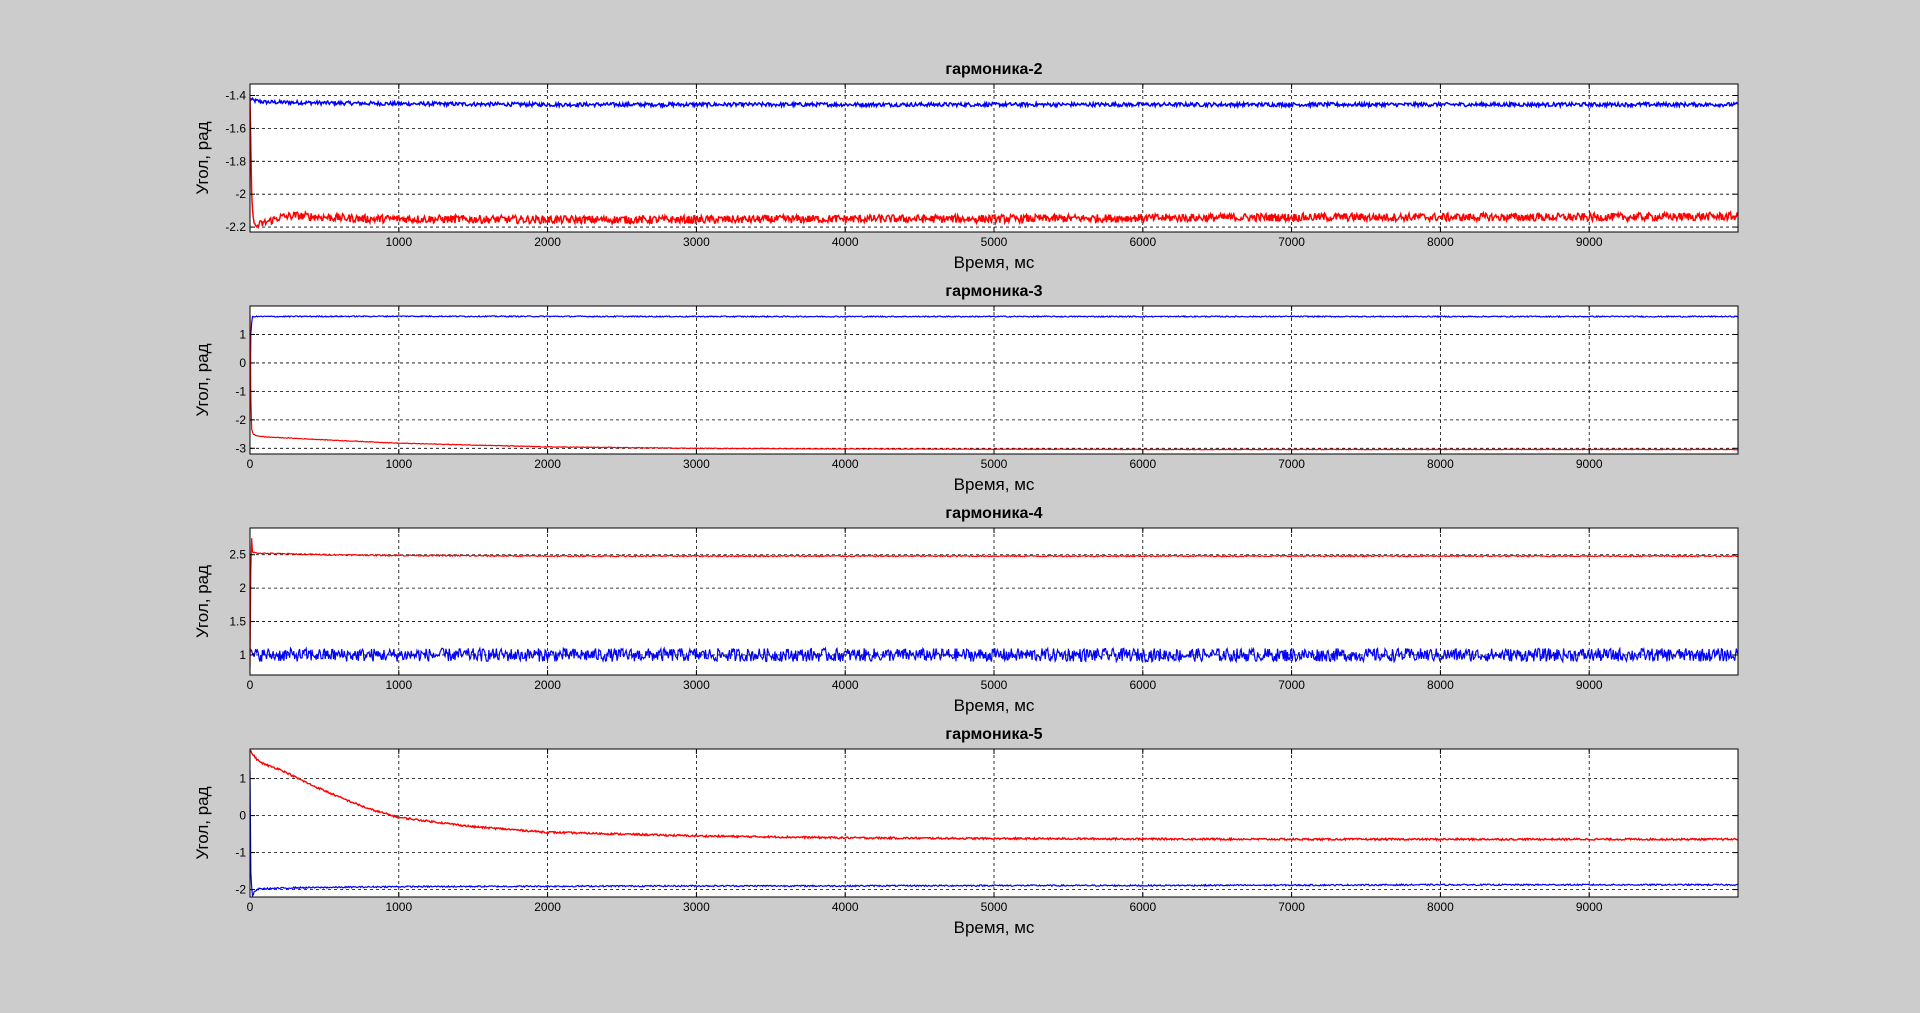 Image resolution: width=1920 pixels, height=1013 pixels. I want to click on y-tick-label: -1.8, so click(235, 161).